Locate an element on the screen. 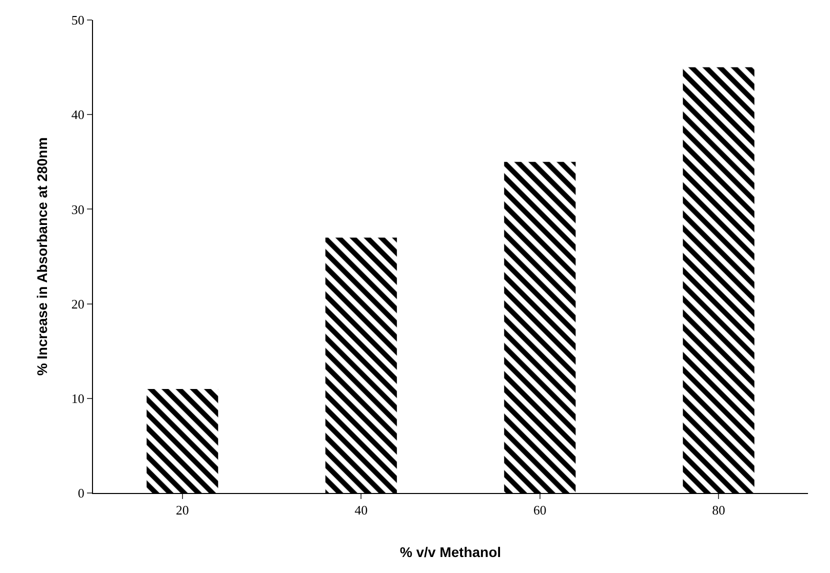  y-axis-title: % Increase in Absorbance at 280nm is located at coordinates (42, 256).